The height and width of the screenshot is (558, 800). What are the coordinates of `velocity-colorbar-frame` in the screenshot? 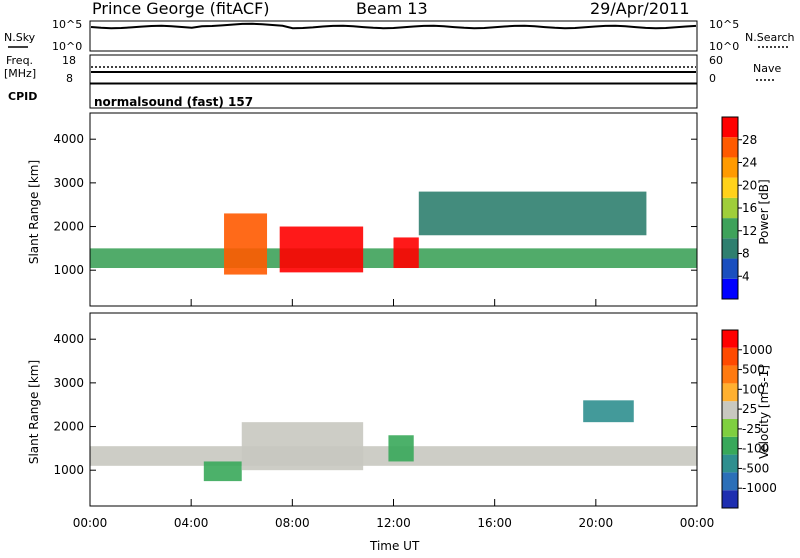 It's located at (730, 419).